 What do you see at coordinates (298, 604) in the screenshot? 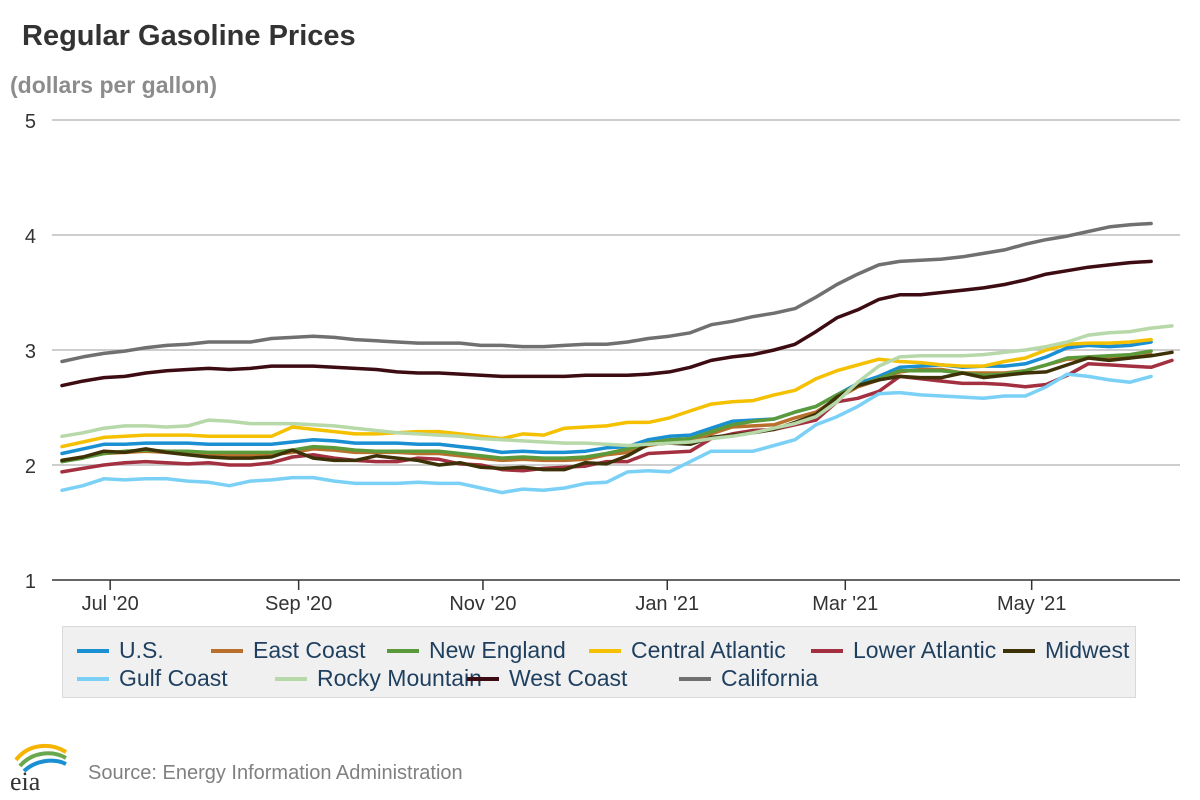
I see `x-tick-label: Sep '20` at bounding box center [298, 604].